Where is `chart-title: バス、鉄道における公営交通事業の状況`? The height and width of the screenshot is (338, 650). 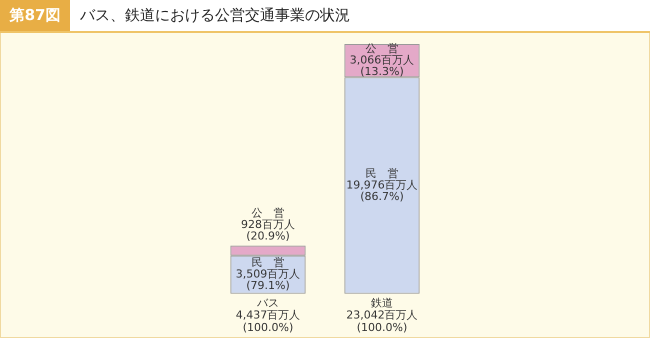 chart-title: バス、鉄道における公営交通事業の状況 is located at coordinates (215, 15).